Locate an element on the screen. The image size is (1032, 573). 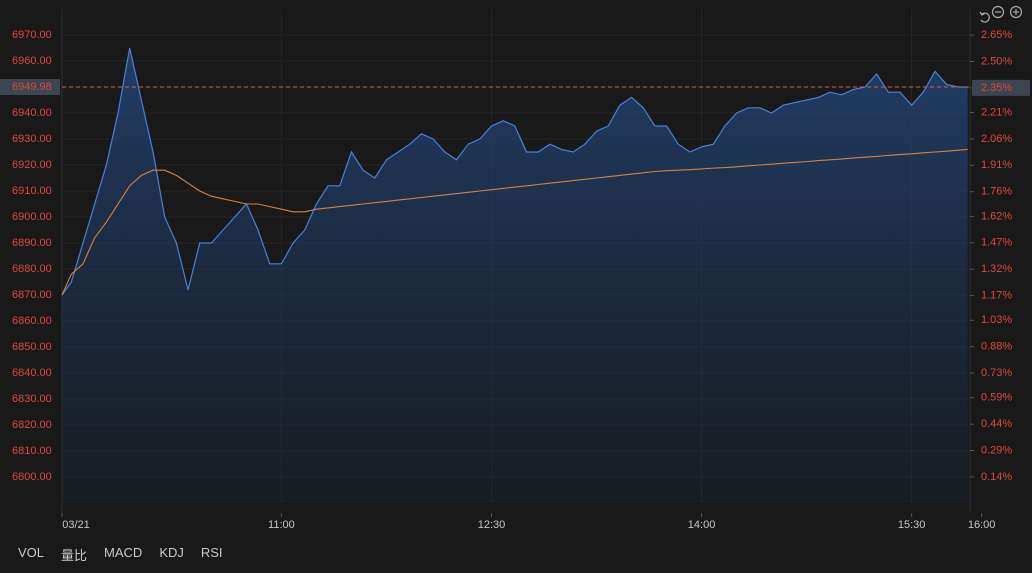
y2-tick-label: 0.14% is located at coordinates (996, 477).